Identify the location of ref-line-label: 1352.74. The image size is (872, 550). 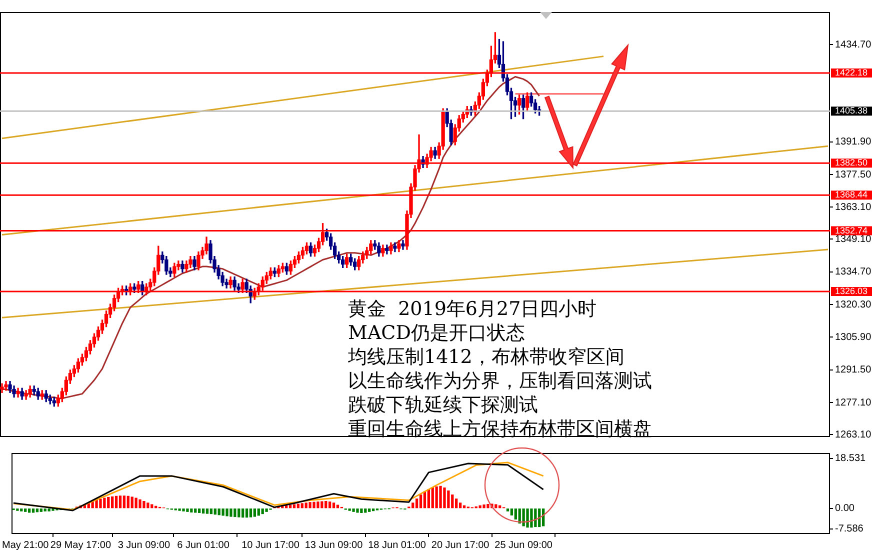
(851, 230).